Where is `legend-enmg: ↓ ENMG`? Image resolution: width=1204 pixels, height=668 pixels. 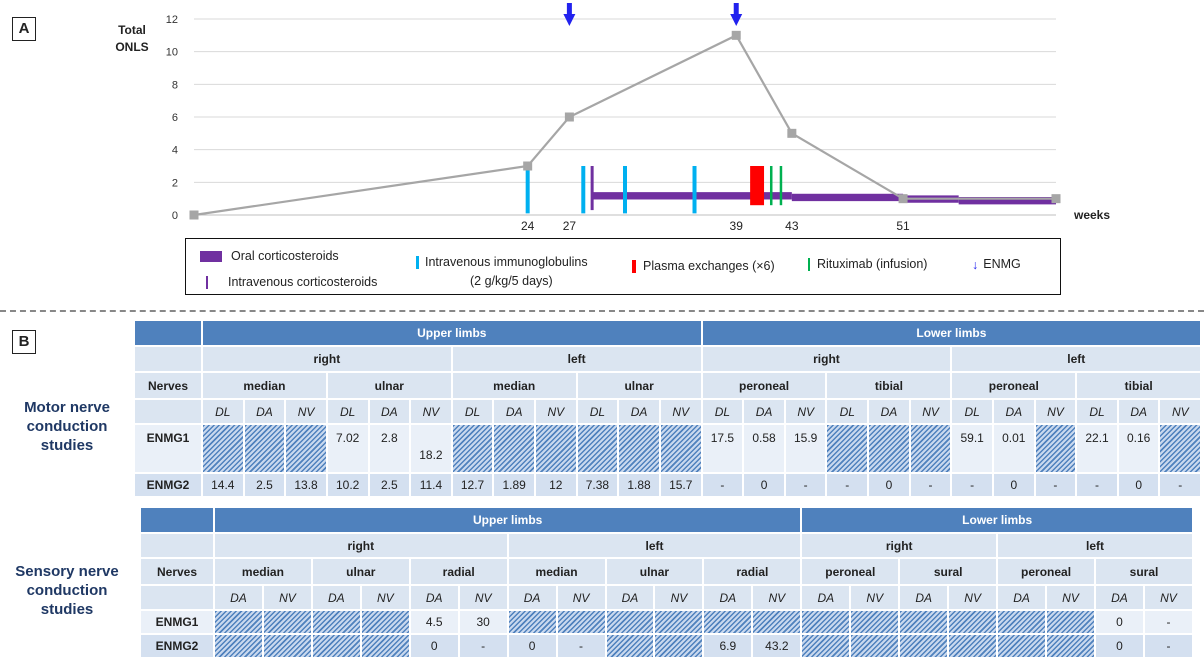 legend-enmg: ↓ ENMG is located at coordinates (996, 264).